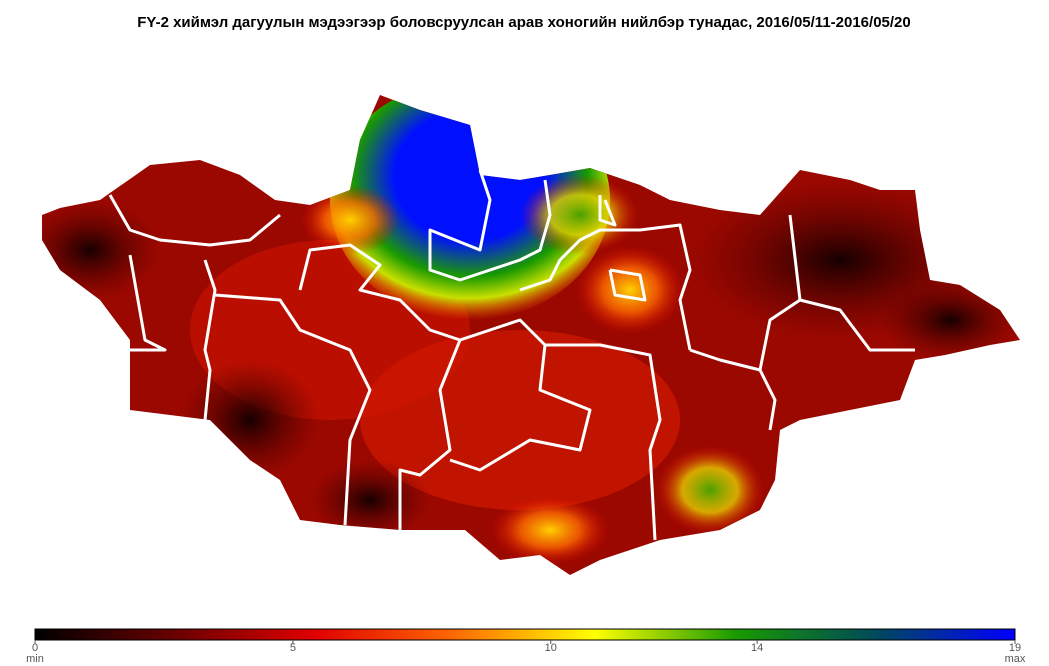 This screenshot has width=1049, height=666. Describe the element at coordinates (293, 648) in the screenshot. I see `colorbar-tick-label: 5` at that location.